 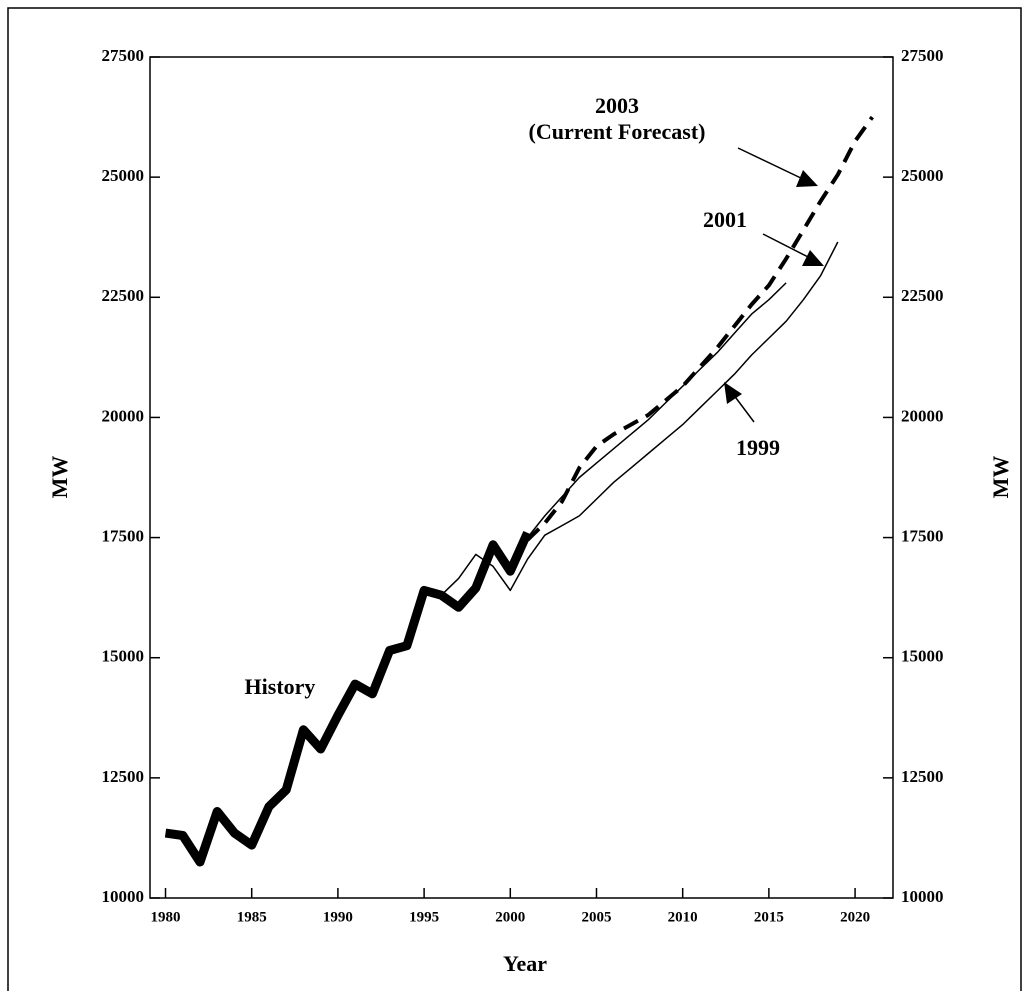 I want to click on x-tick-label: 1990, so click(x=338, y=917).